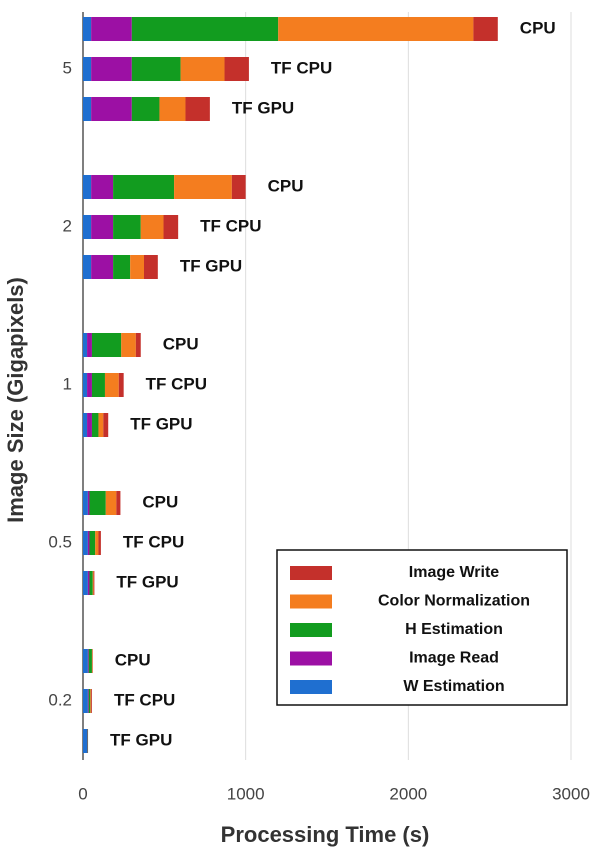 The image size is (598, 858). Describe the element at coordinates (571, 793) in the screenshot. I see `x-tick-label: 3000` at that location.